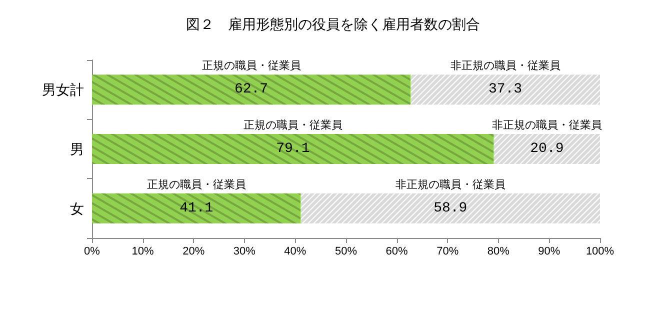  What do you see at coordinates (244, 252) in the screenshot?
I see `x-tick-label: 30%` at bounding box center [244, 252].